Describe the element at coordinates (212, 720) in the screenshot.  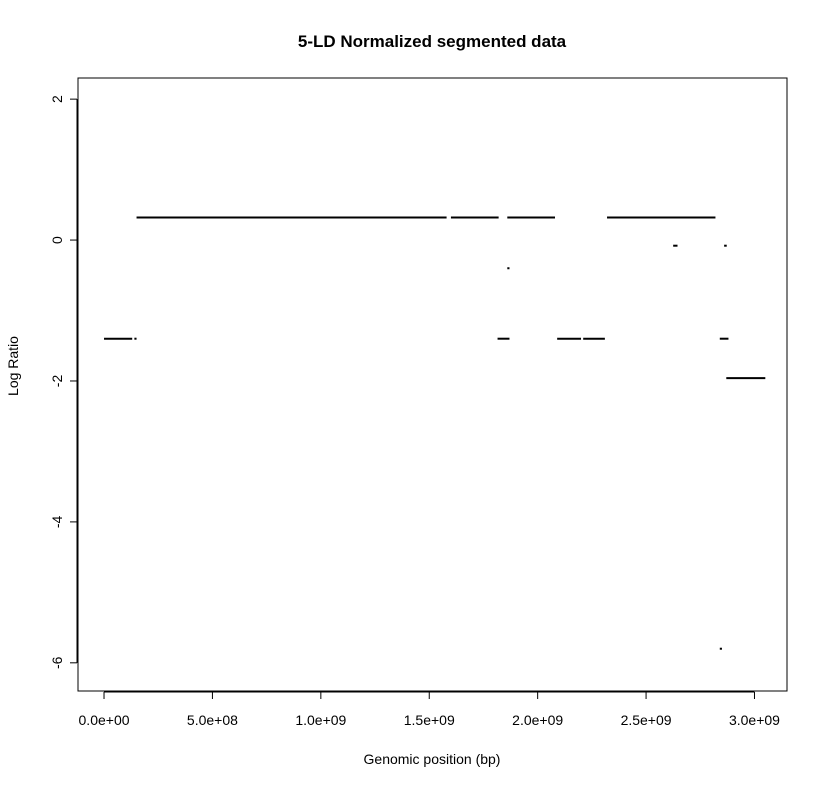
I see `x-tick-label: 5.0e+08` at that location.